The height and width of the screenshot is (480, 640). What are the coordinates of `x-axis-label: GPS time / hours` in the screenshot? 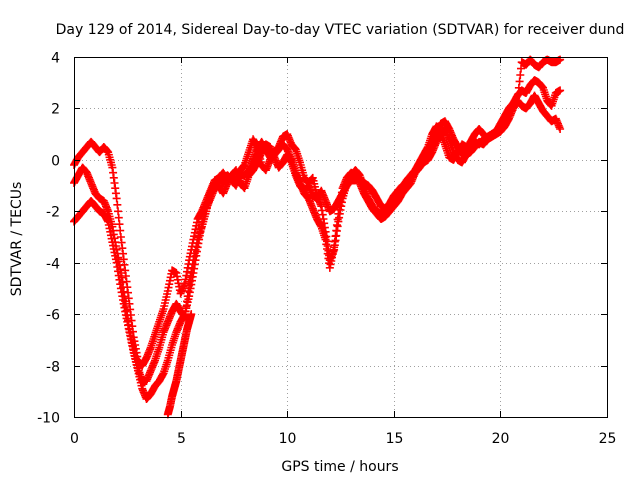 It's located at (339, 467).